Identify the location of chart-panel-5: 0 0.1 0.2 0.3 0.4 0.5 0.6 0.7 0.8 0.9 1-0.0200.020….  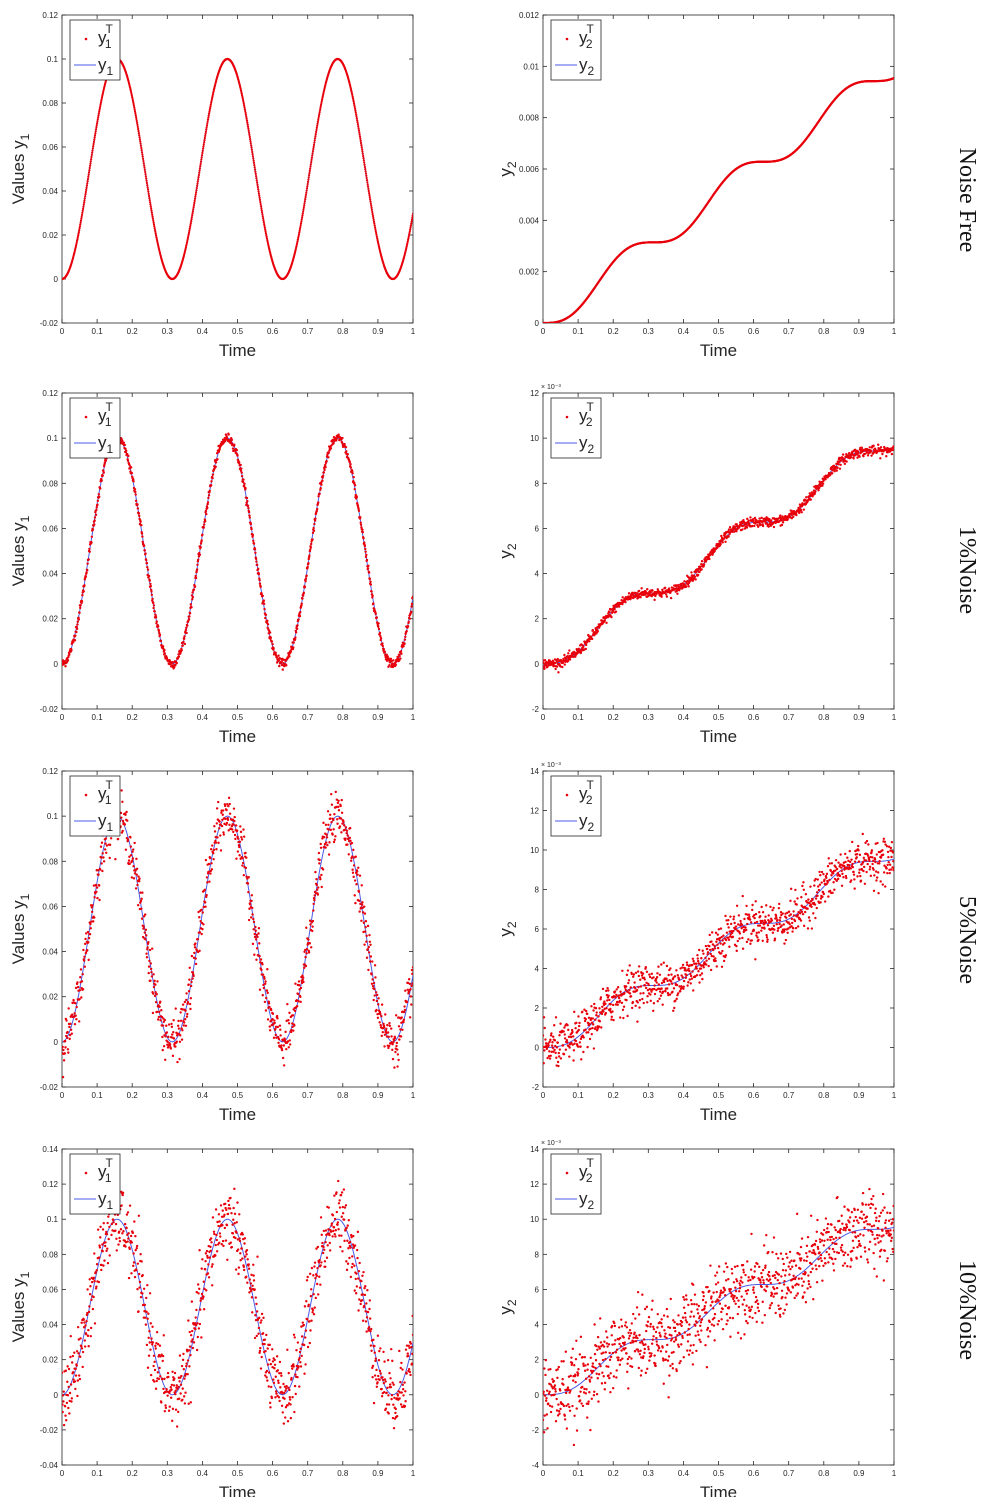
(212, 945).